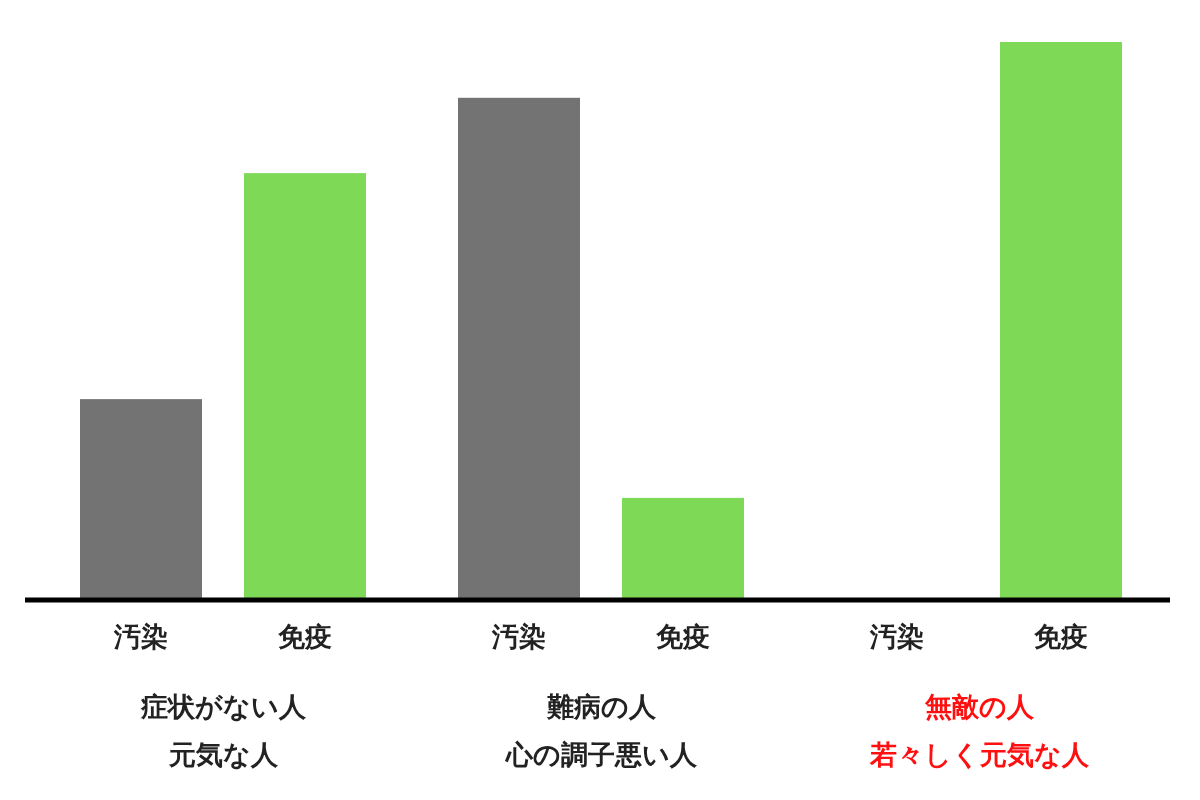 The height and width of the screenshot is (800, 1200). What do you see at coordinates (979, 706) in the screenshot?
I see `text: 無敵の人` at bounding box center [979, 706].